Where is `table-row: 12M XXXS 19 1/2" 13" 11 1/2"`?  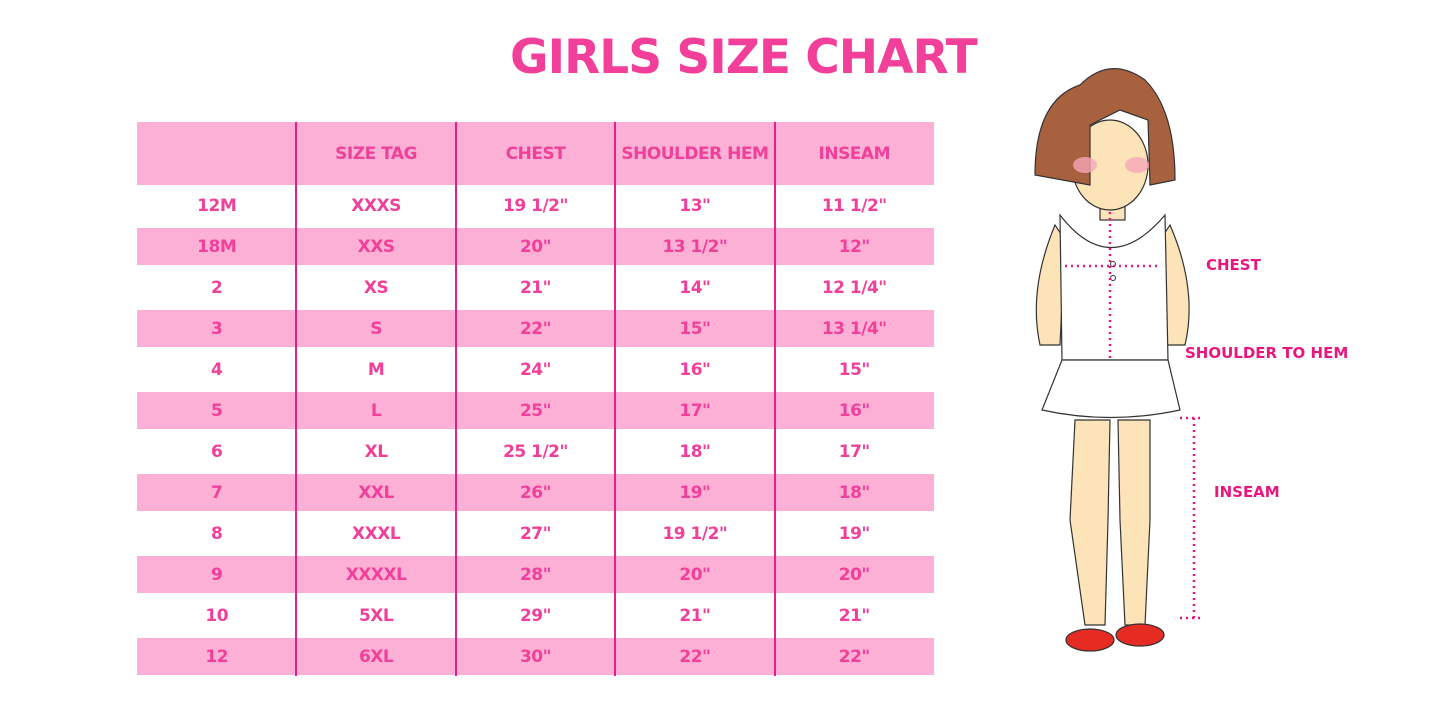
table-row: 12M XXXS 19 1/2" 13" 11 1/2" is located at coordinates (535, 205).